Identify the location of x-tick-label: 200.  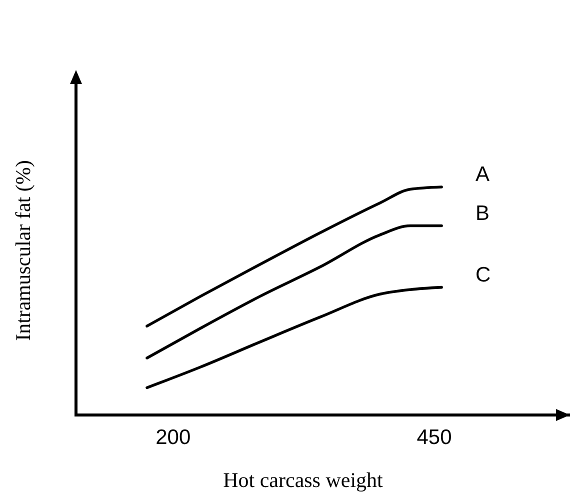
(173, 437).